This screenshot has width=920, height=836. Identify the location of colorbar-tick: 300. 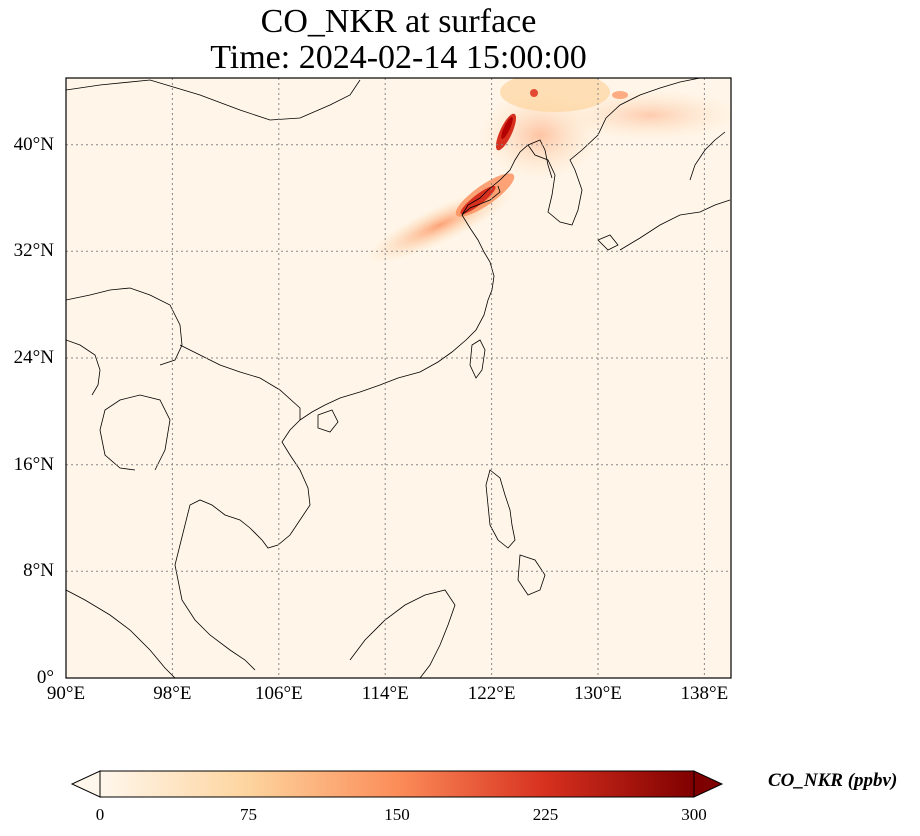
(694, 814).